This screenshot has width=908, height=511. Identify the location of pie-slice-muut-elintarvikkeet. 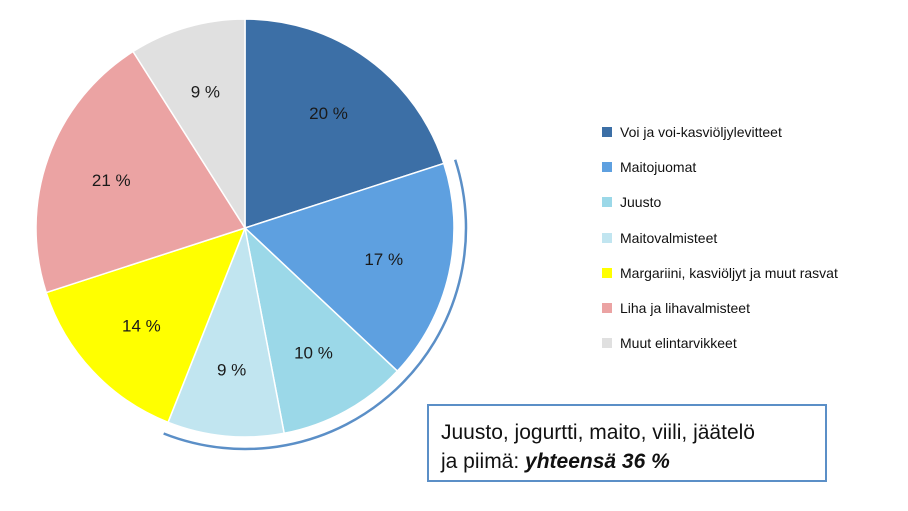
(188, 124).